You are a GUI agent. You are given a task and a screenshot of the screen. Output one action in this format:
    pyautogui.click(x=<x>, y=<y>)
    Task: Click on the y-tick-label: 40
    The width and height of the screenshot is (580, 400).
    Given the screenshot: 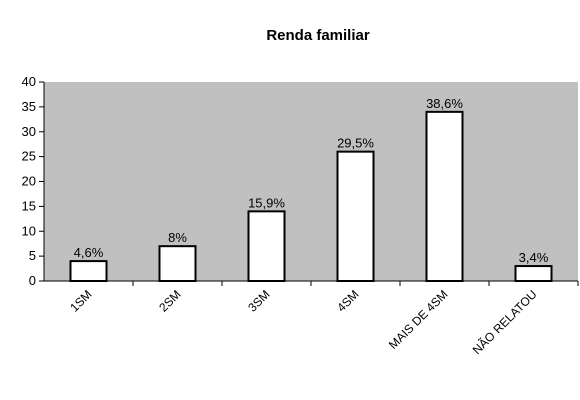 What is the action you would take?
    pyautogui.click(x=29, y=81)
    